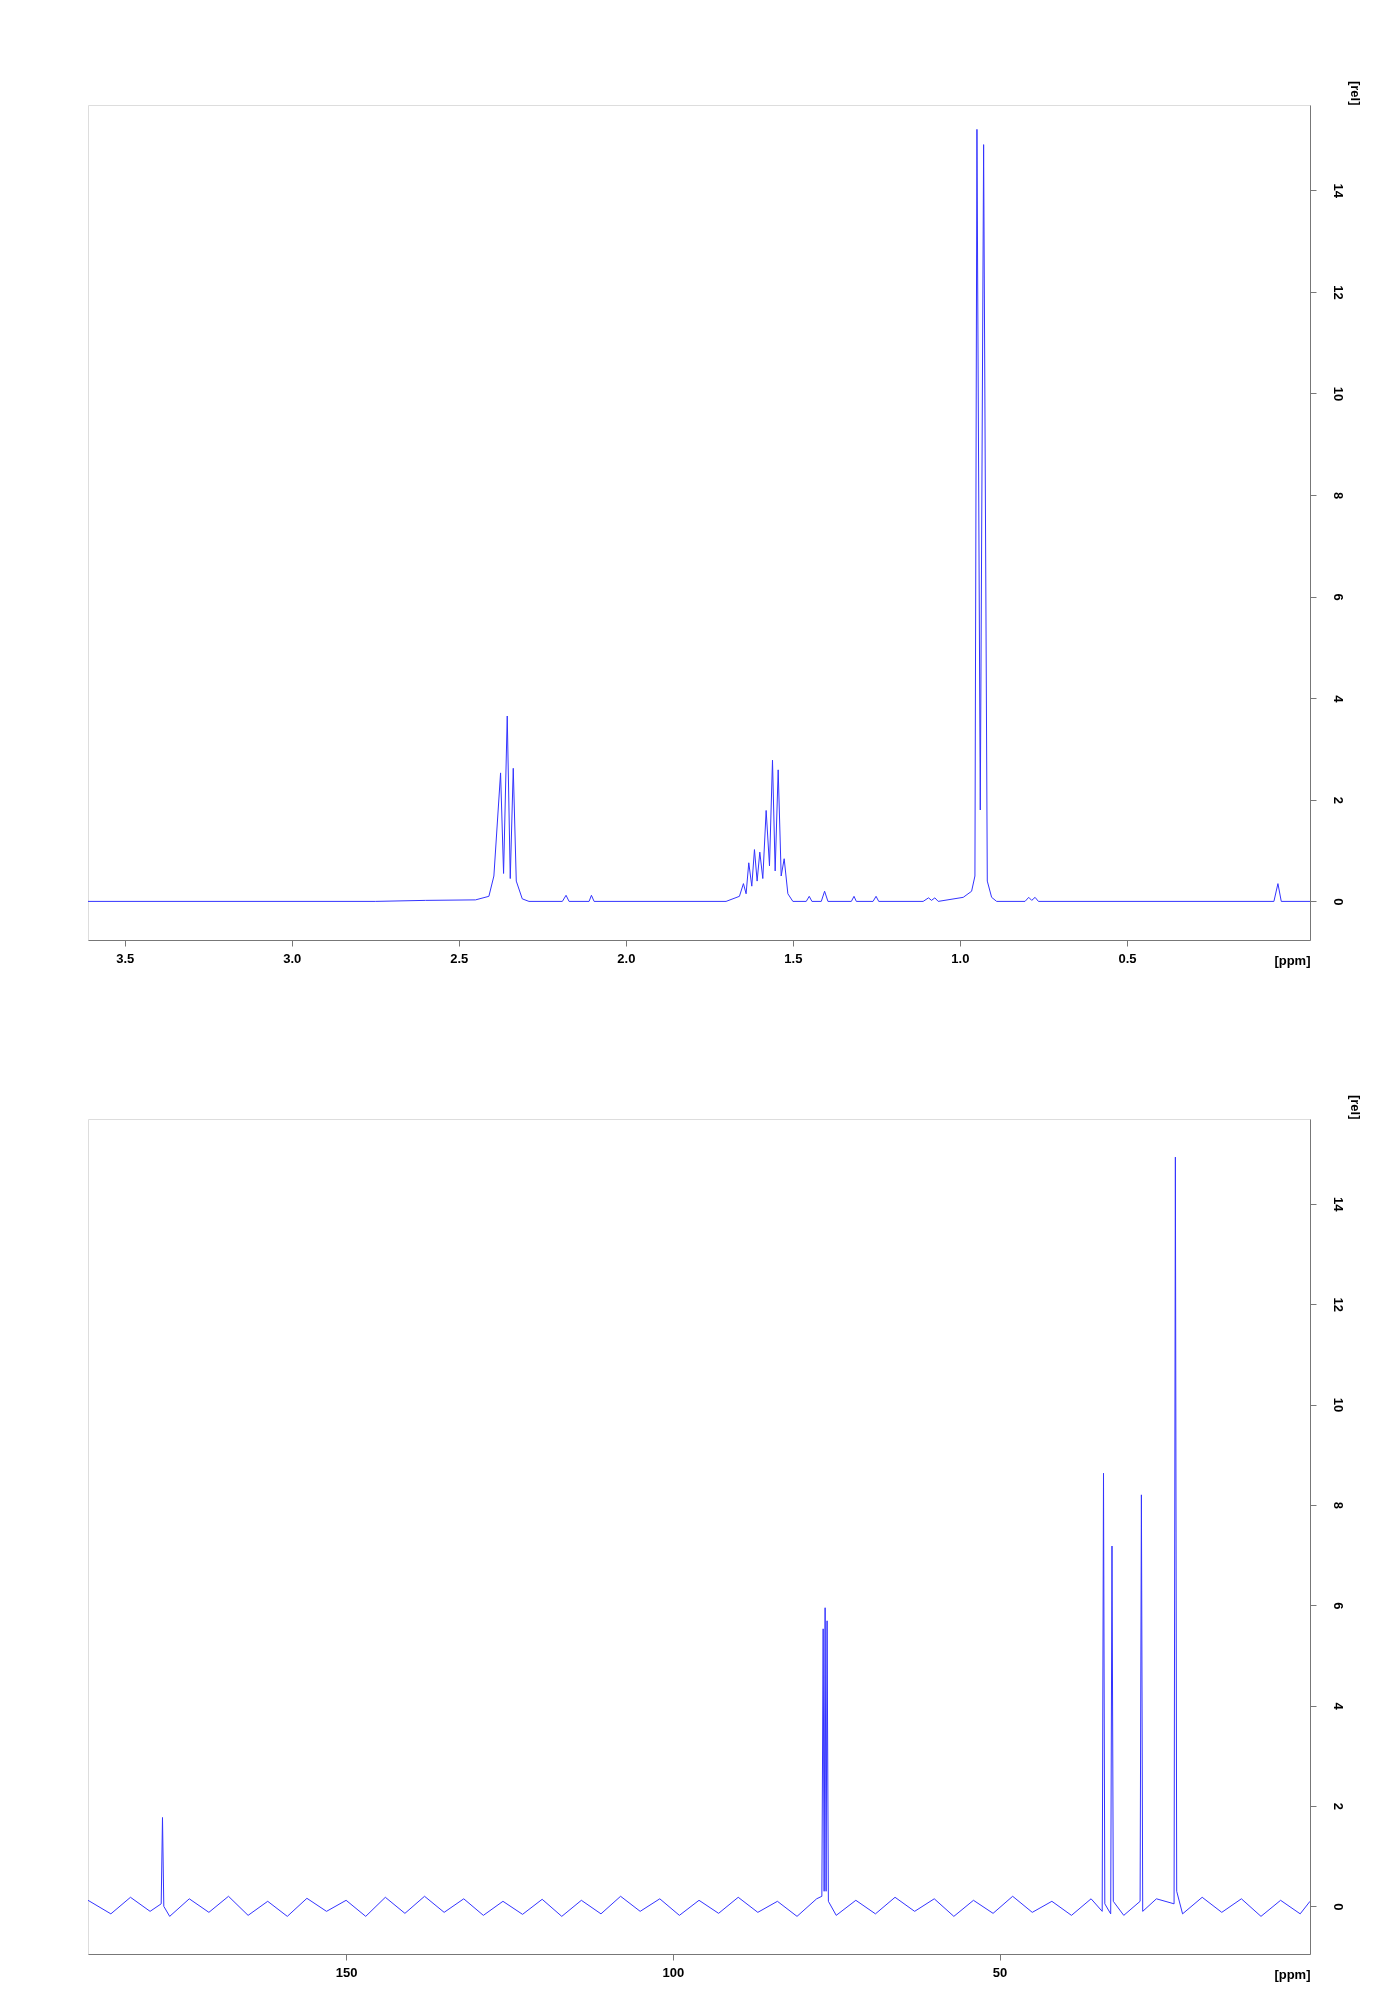  What do you see at coordinates (626, 958) in the screenshot?
I see `x-tick-label: 2.0` at bounding box center [626, 958].